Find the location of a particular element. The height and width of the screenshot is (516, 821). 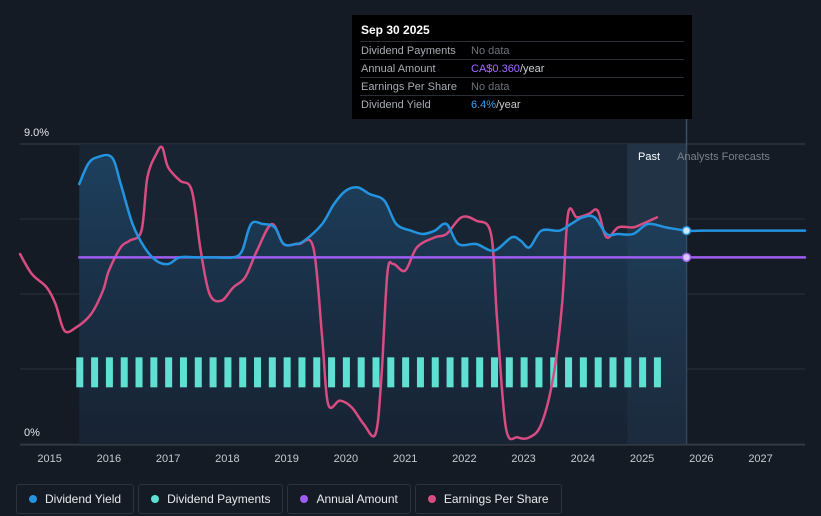

y-max-label: 9.0% is located at coordinates (36, 133).